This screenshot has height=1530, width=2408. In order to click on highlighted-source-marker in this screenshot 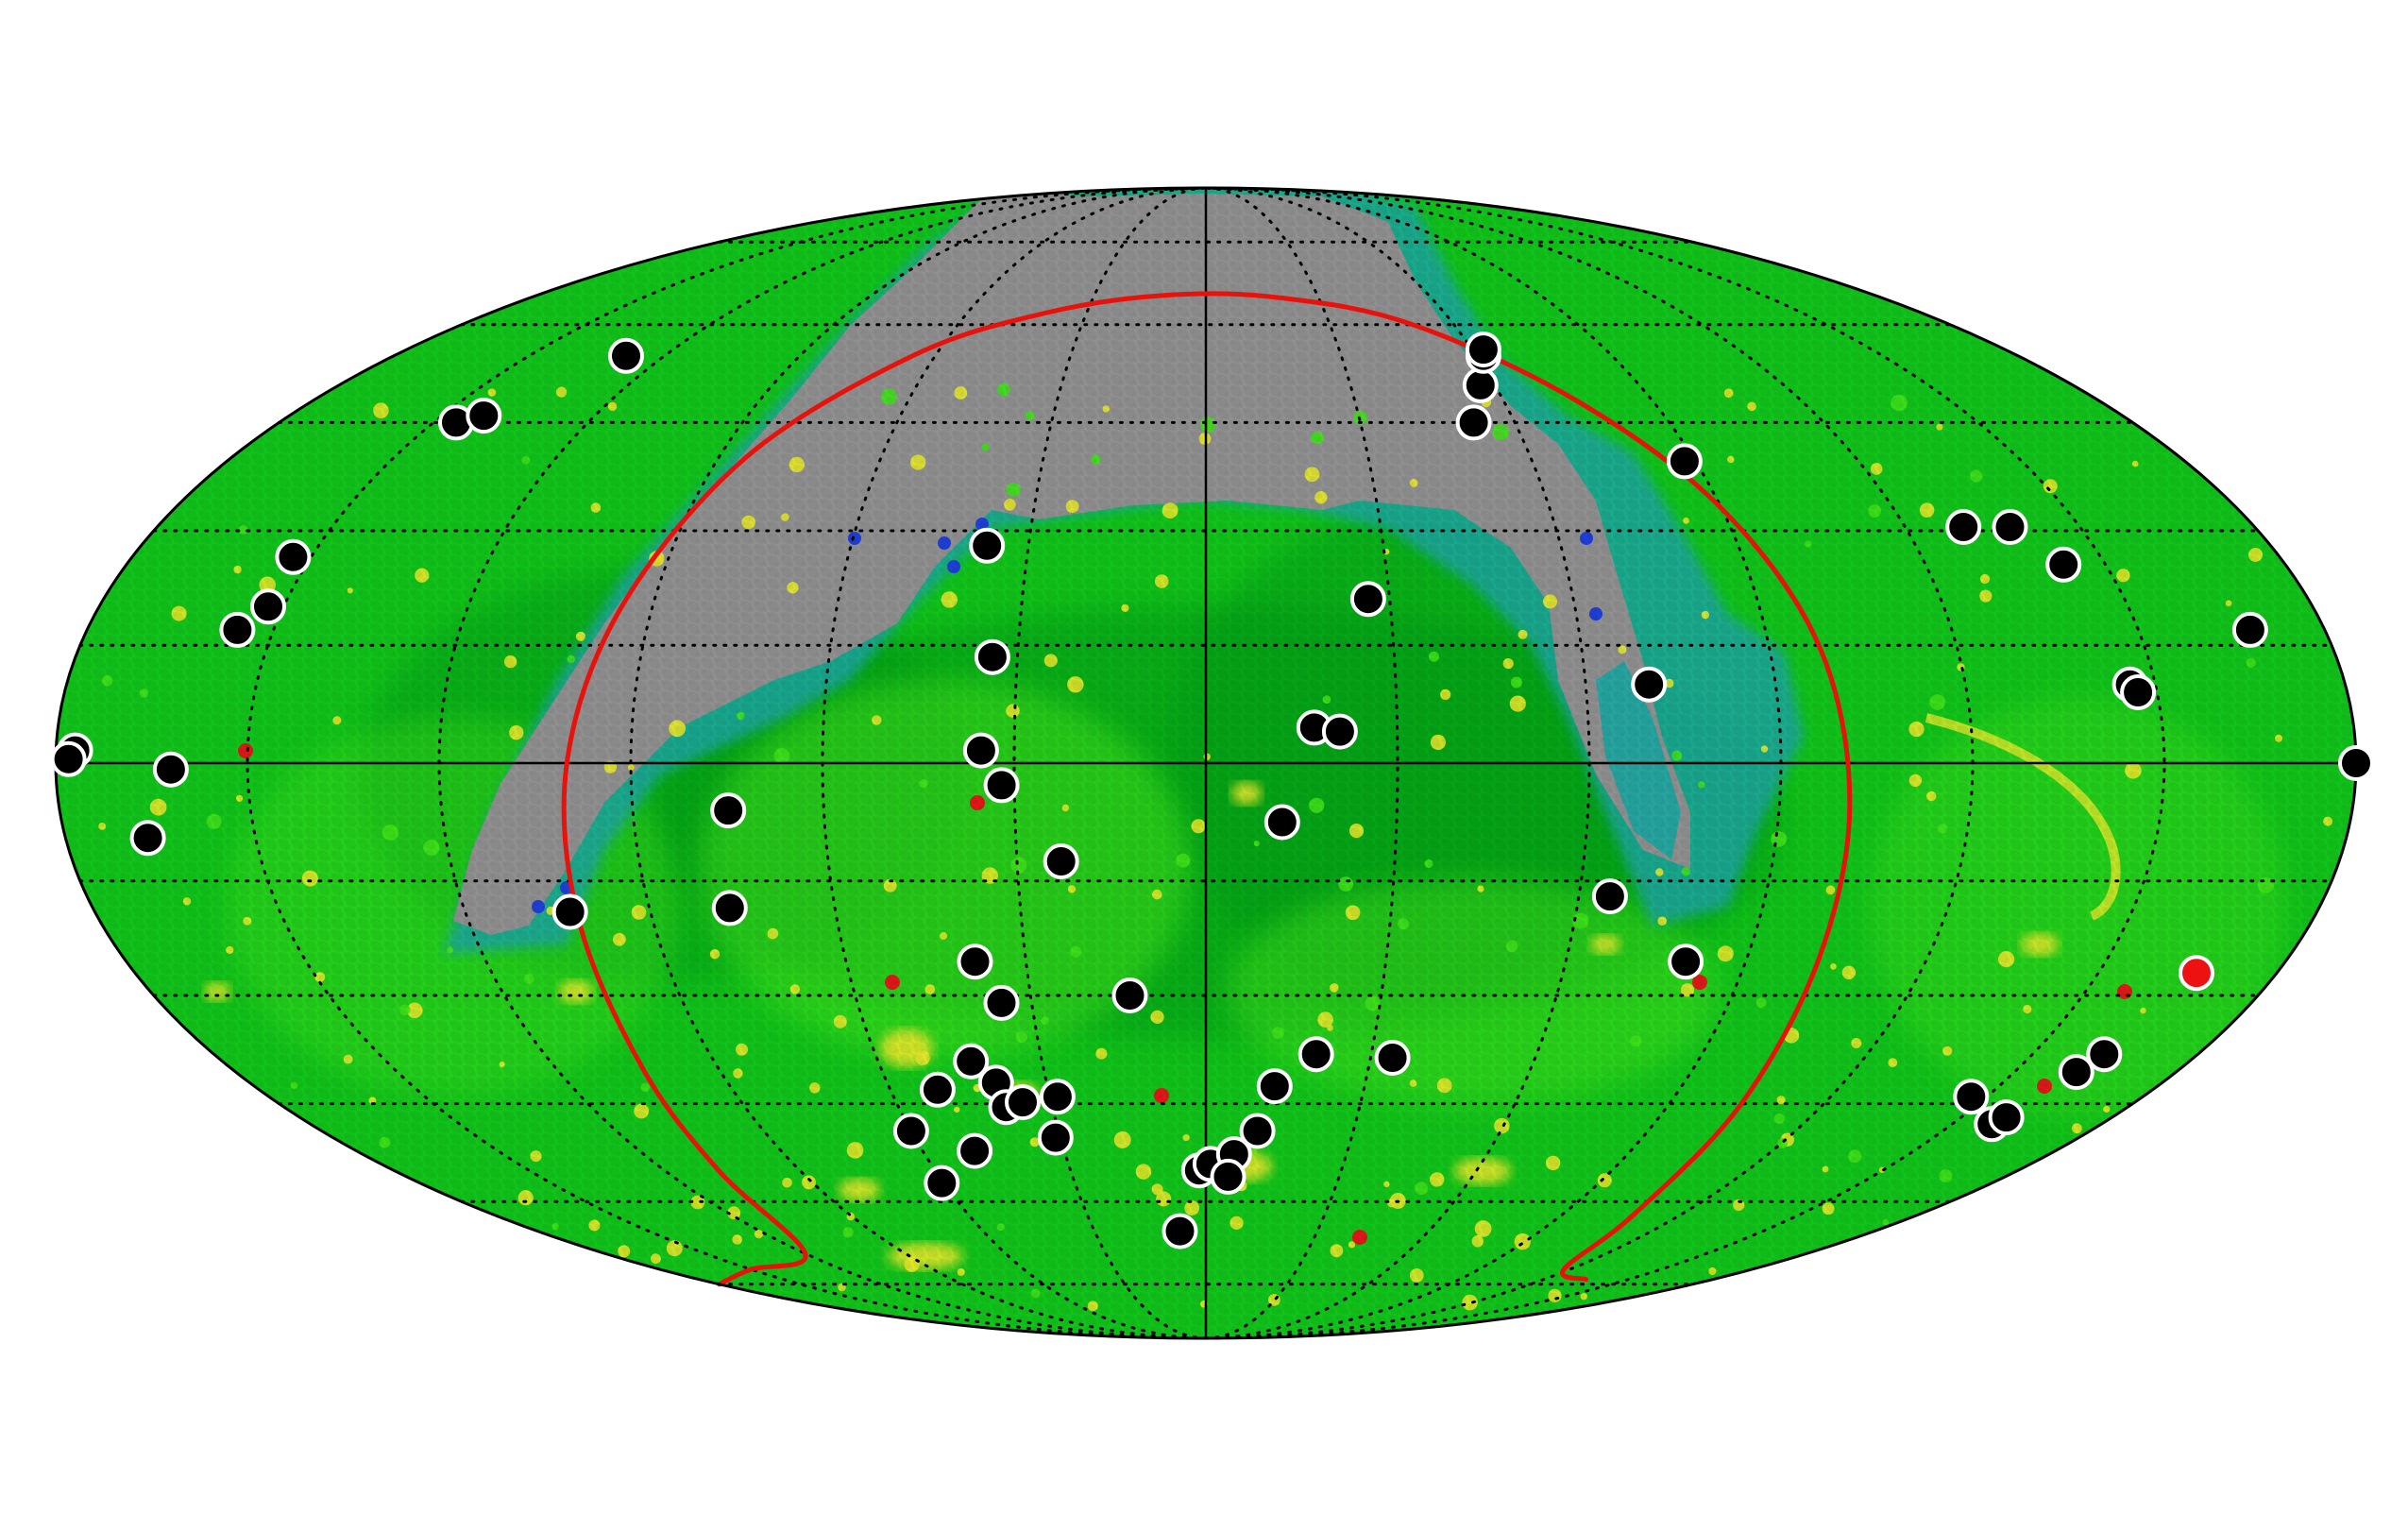, I will do `click(2196, 973)`.